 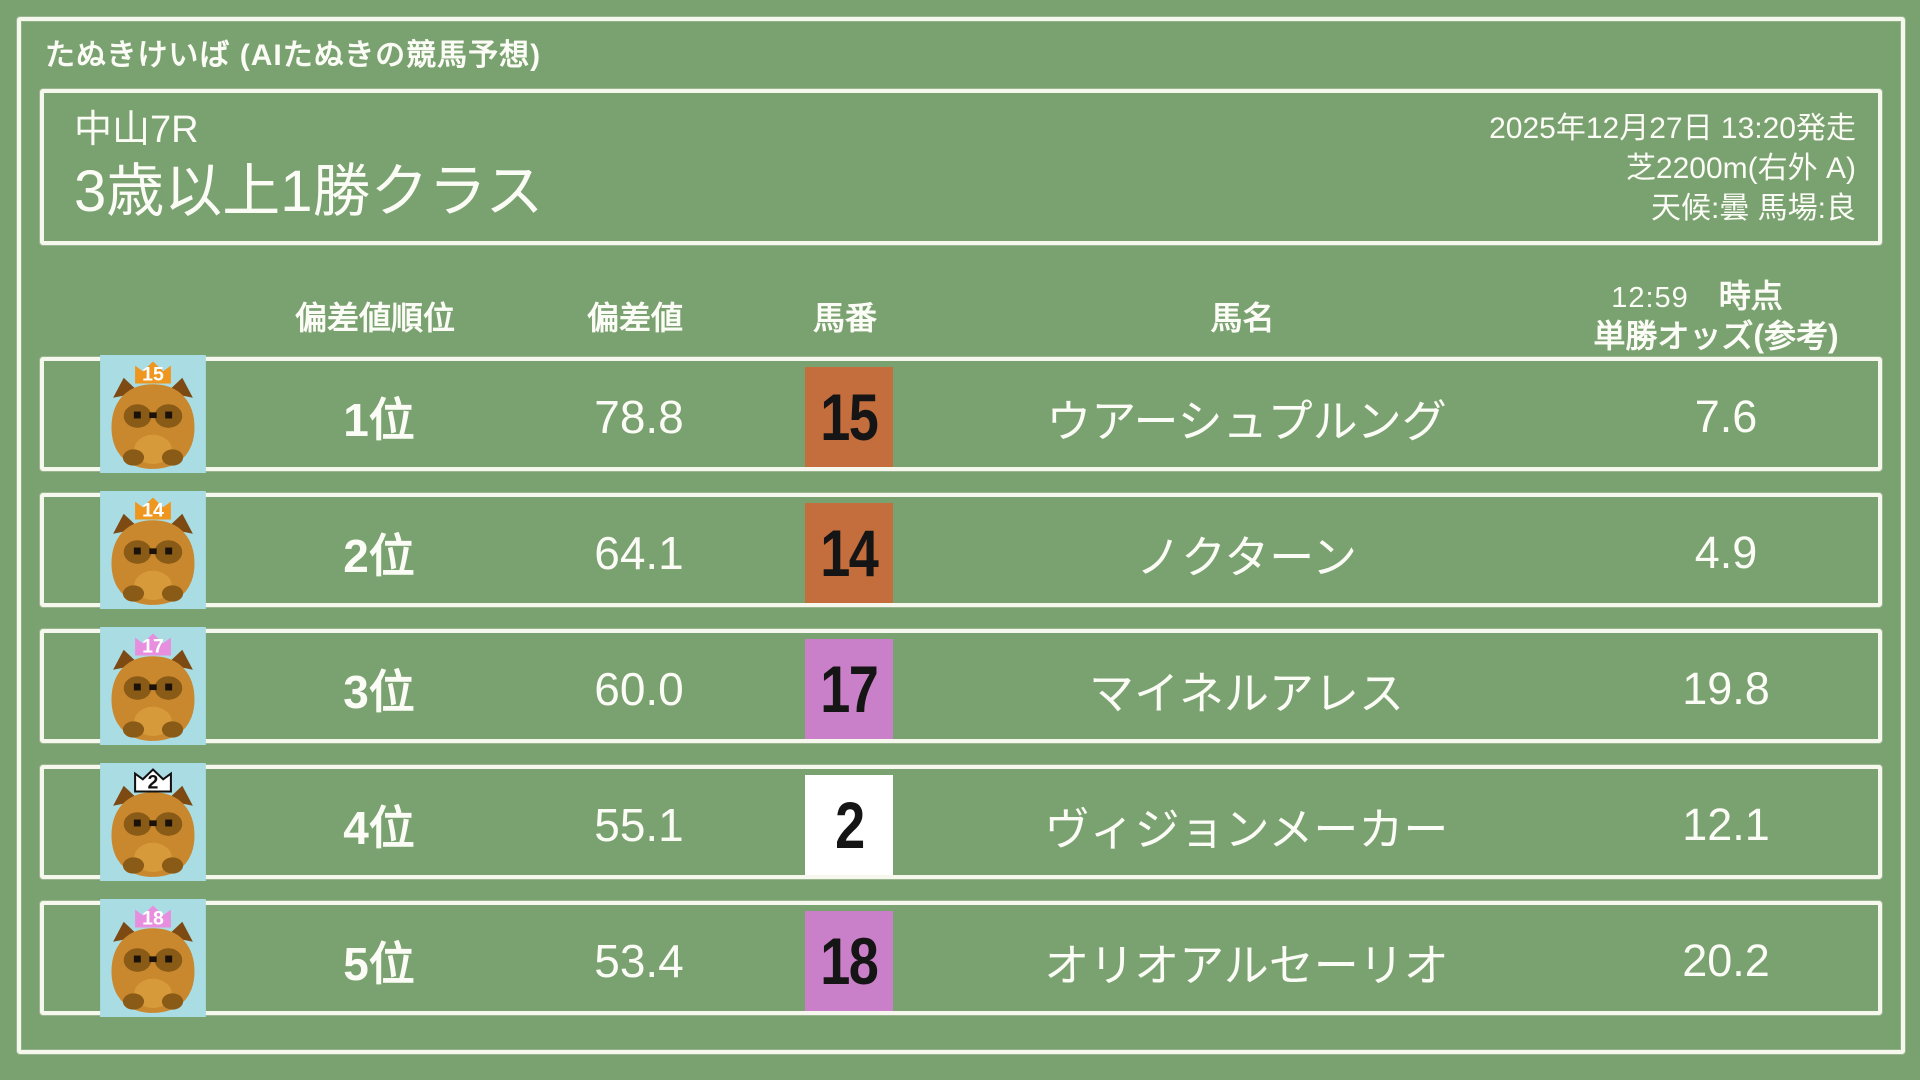 I want to click on header-odds: 12:59 時点 単勝オッズ(参考), so click(x=1726, y=316).